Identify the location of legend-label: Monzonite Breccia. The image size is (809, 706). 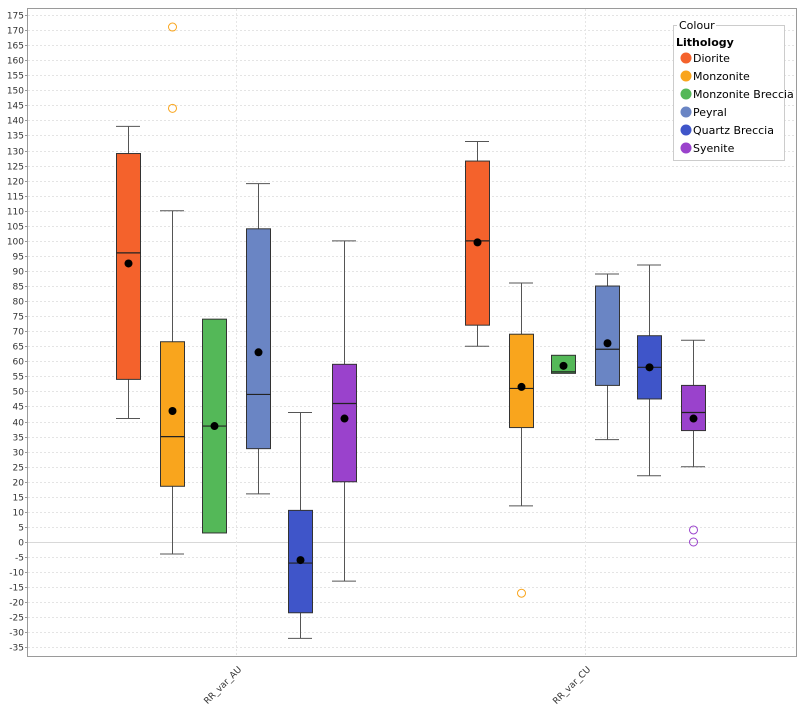
(743, 94).